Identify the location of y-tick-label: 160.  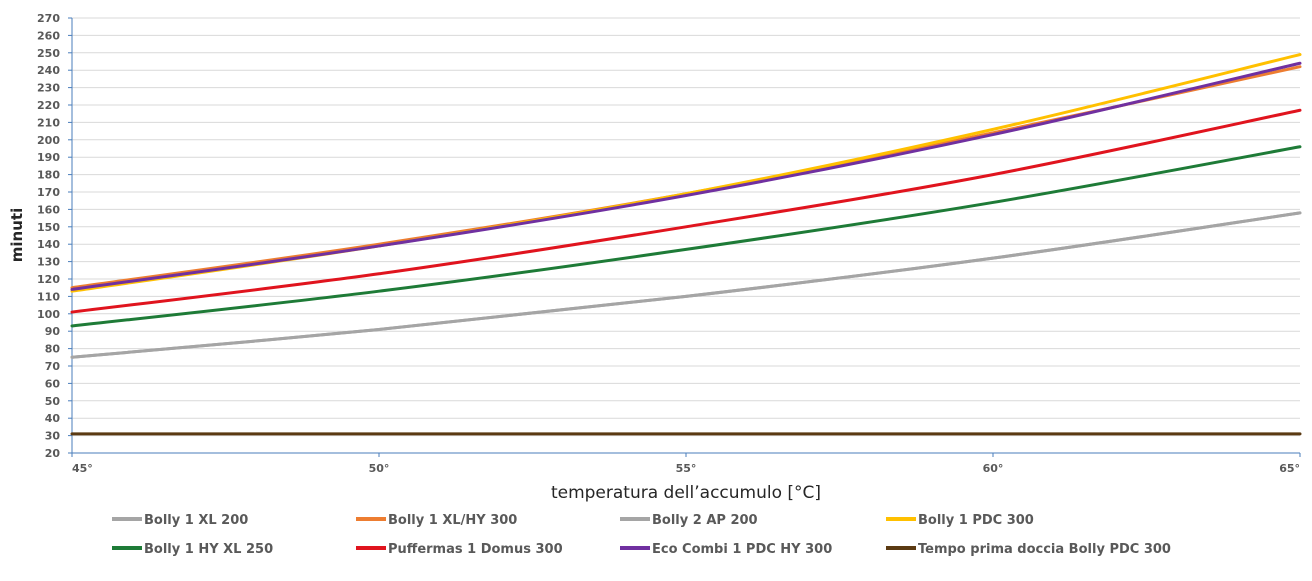
(48, 209).